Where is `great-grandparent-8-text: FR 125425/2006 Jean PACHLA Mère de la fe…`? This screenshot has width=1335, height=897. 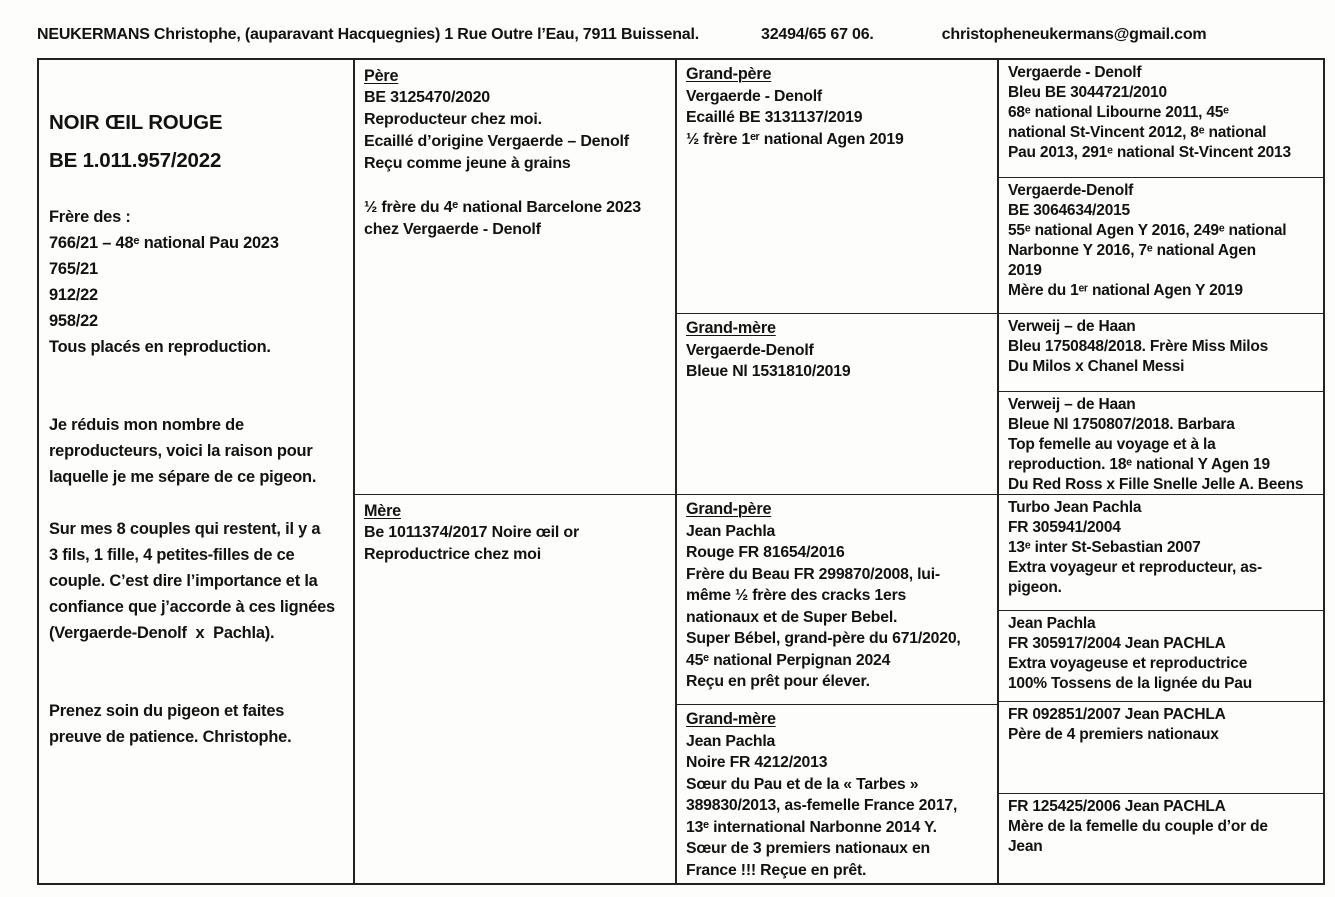
great-grandparent-8-text: FR 125425/2006 Jean PACHLA Mère de la fe… is located at coordinates (1138, 826).